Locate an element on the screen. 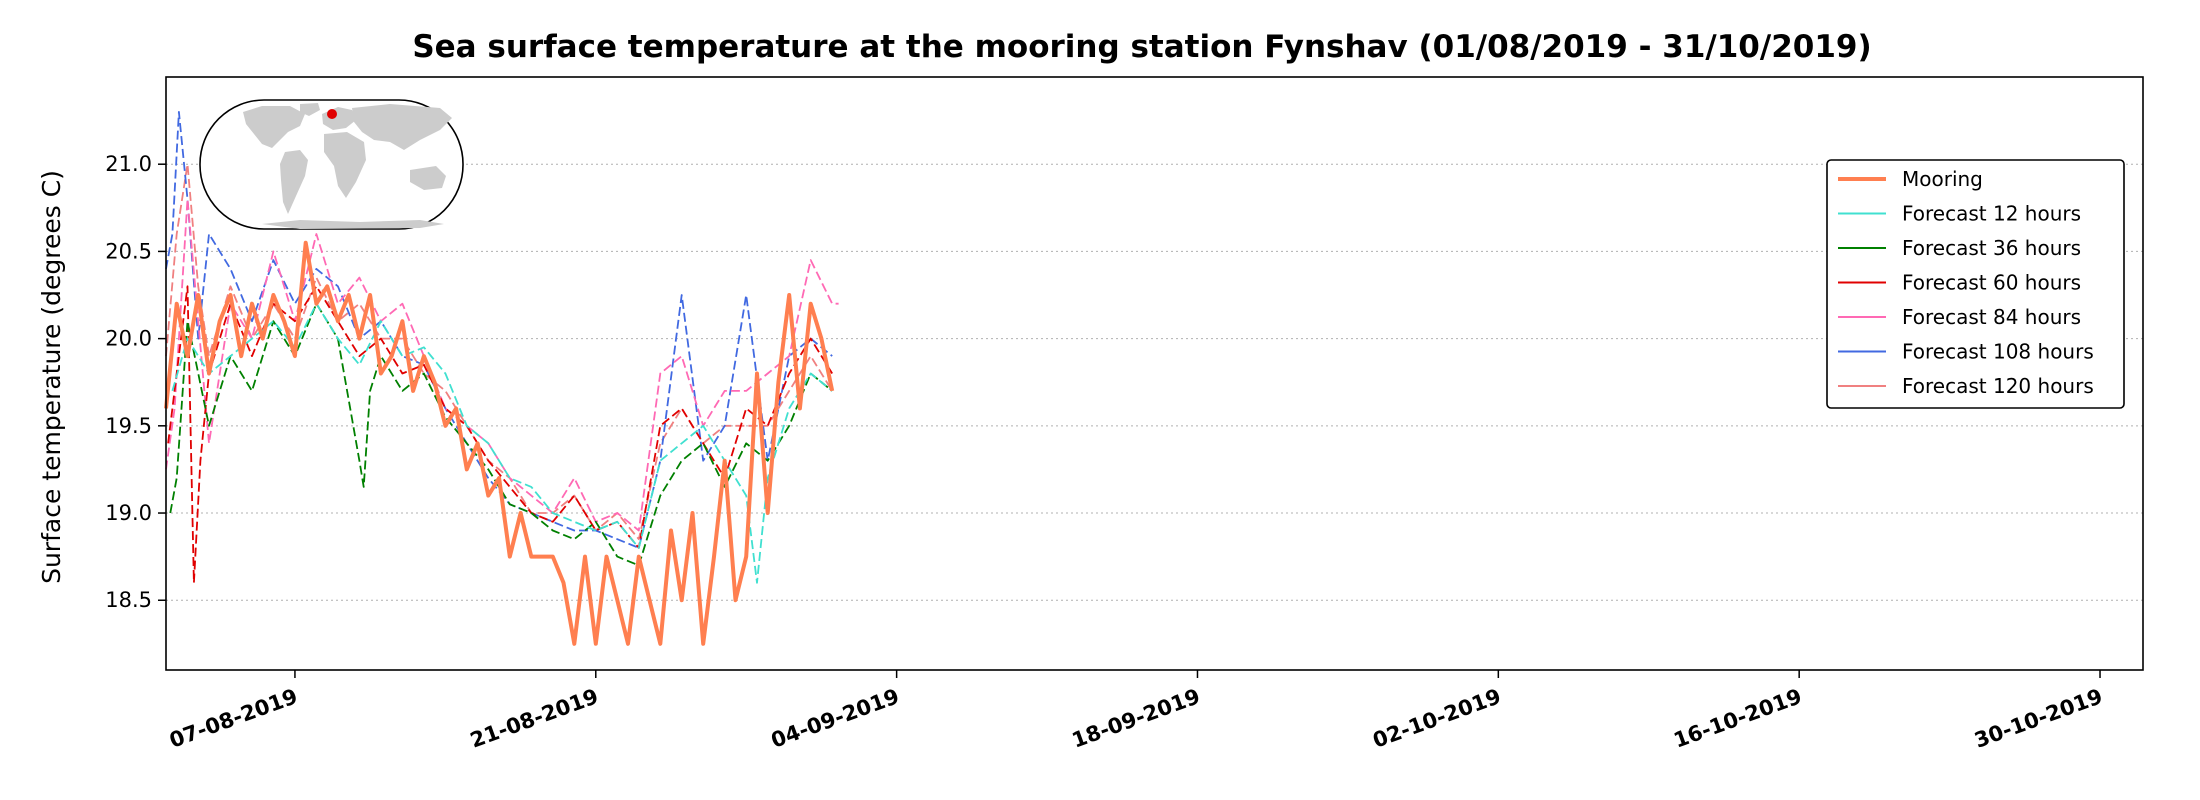  world-map-inset is located at coordinates (331, 164).